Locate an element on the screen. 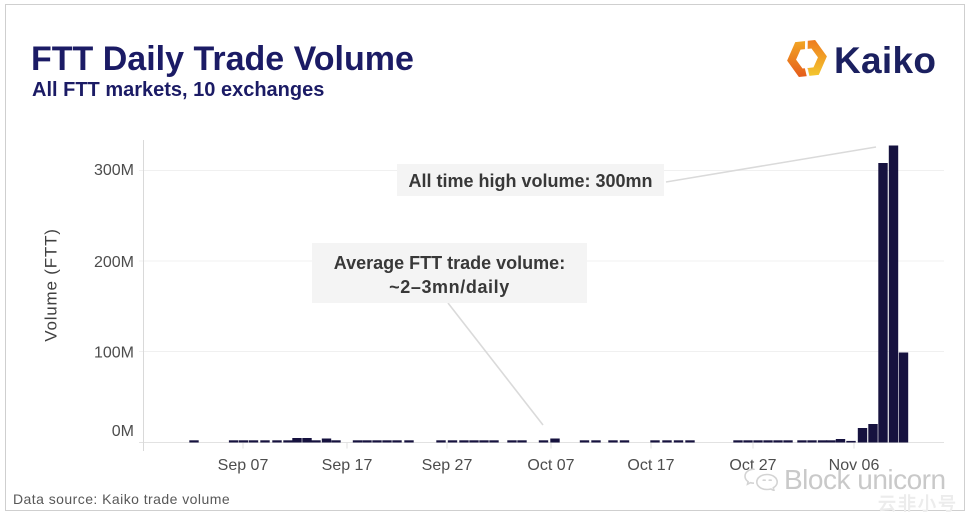  svg-text: Volume (FTT) is located at coordinates (51, 285).